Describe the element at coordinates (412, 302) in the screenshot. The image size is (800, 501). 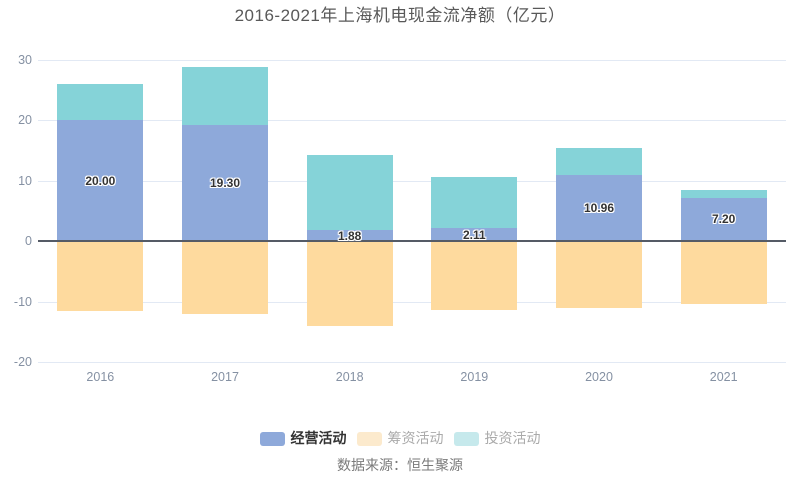
I see `gridline--10` at that location.